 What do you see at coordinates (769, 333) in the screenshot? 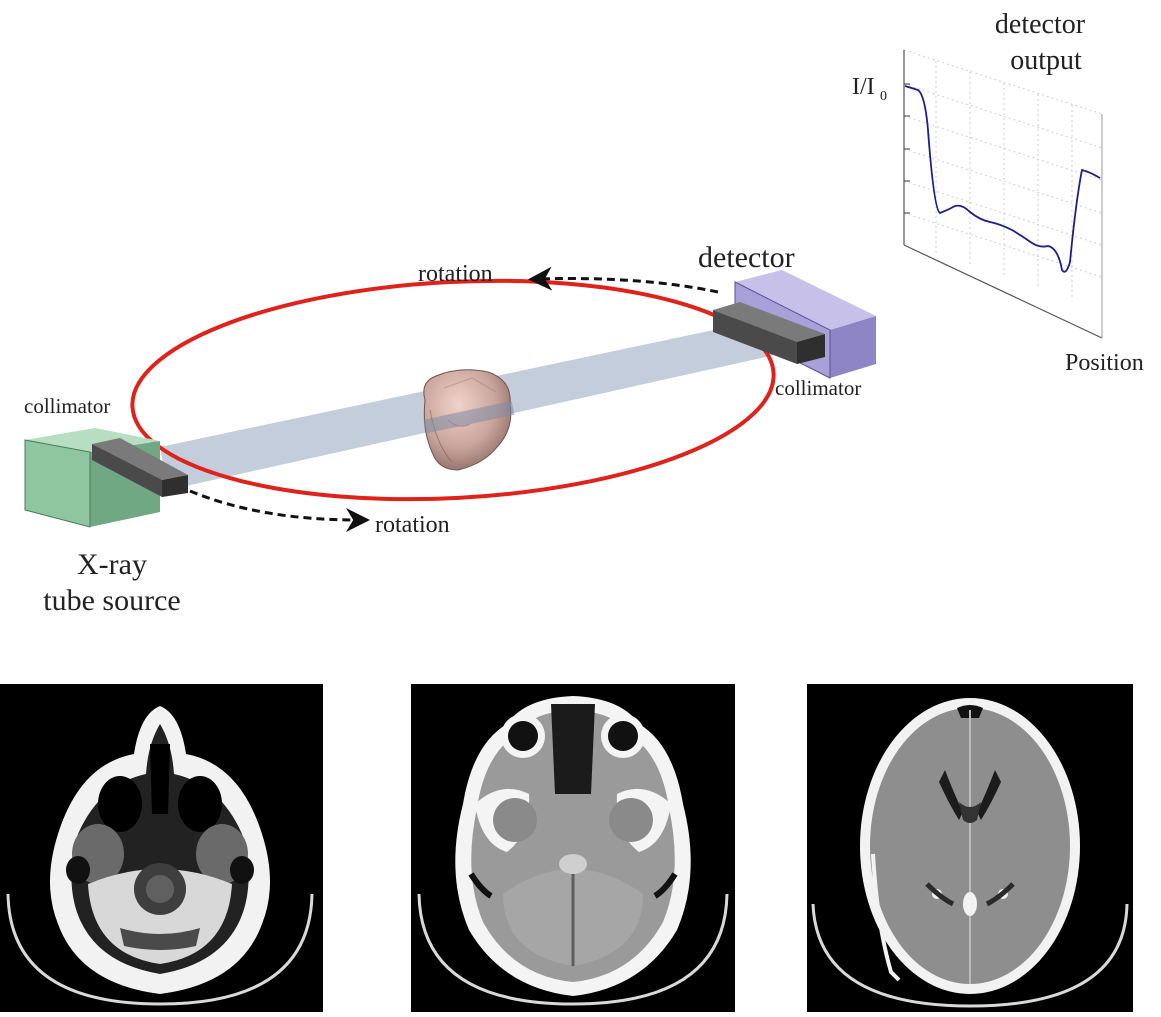
I see `detector-collimator` at bounding box center [769, 333].